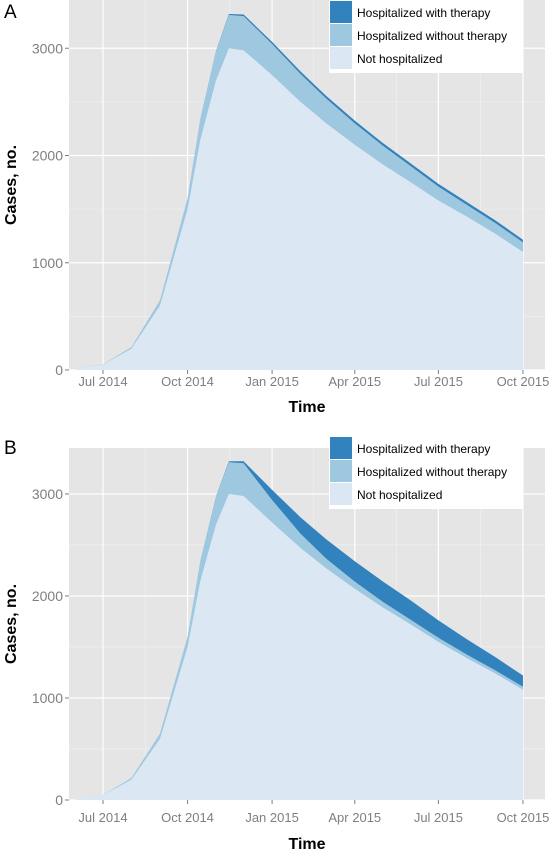  What do you see at coordinates (10, 12) in the screenshot?
I see `panel-label: A` at bounding box center [10, 12].